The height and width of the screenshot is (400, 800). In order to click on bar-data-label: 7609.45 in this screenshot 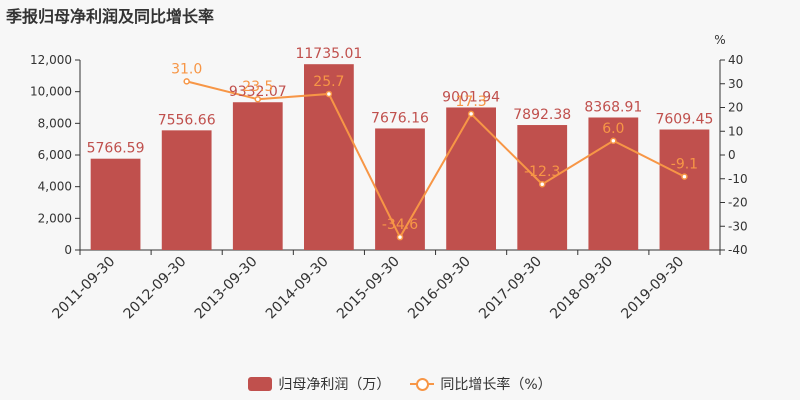, I will do `click(684, 120)`.